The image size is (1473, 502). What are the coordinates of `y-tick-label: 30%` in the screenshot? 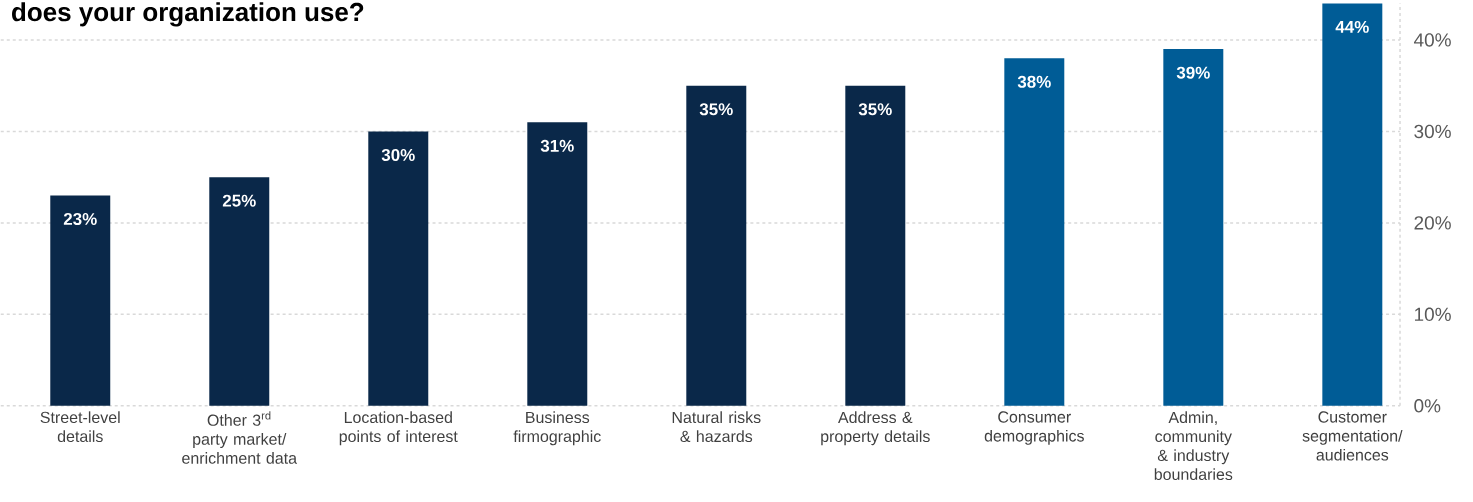 It's located at (1432, 131).